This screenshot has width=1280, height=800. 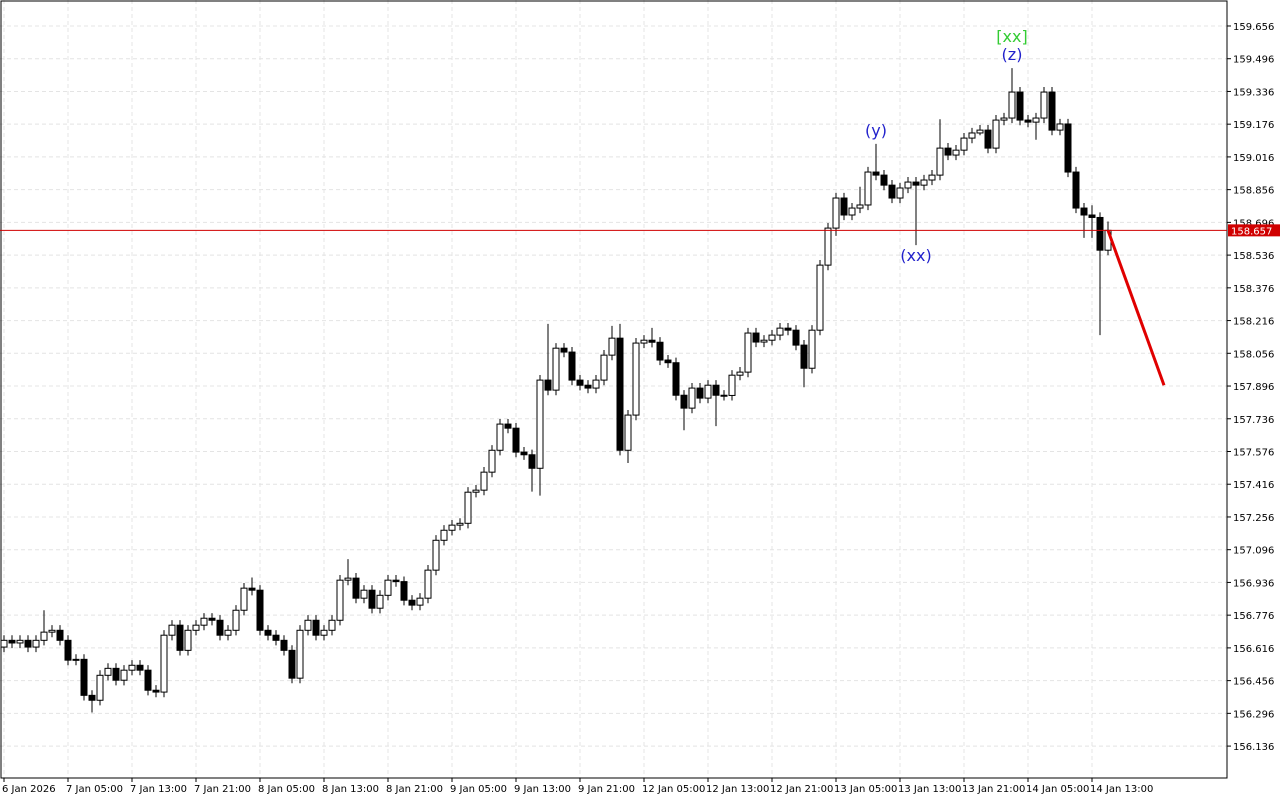 I want to click on x-tick-label: 7 Jan 21:00, so click(x=222, y=789).